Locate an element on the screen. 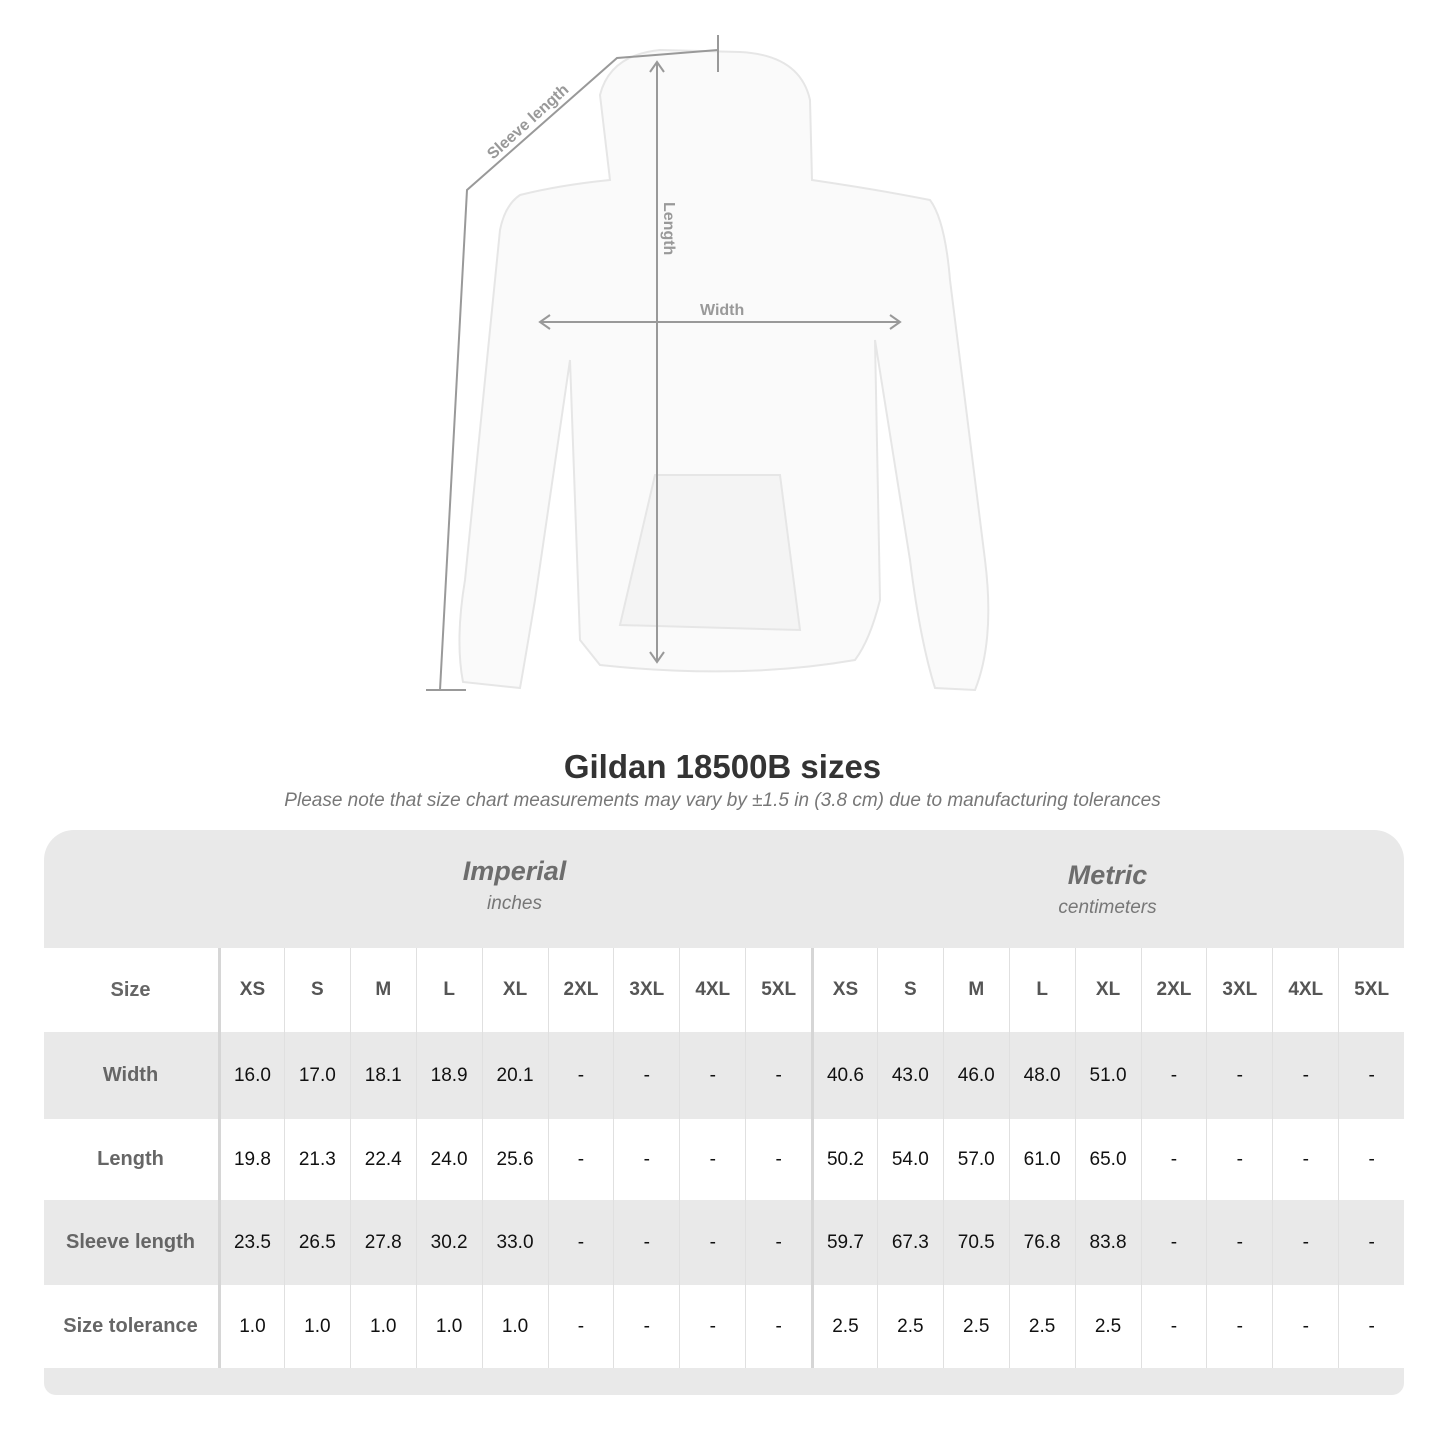  size-header-cell: 4XL is located at coordinates (712, 990).